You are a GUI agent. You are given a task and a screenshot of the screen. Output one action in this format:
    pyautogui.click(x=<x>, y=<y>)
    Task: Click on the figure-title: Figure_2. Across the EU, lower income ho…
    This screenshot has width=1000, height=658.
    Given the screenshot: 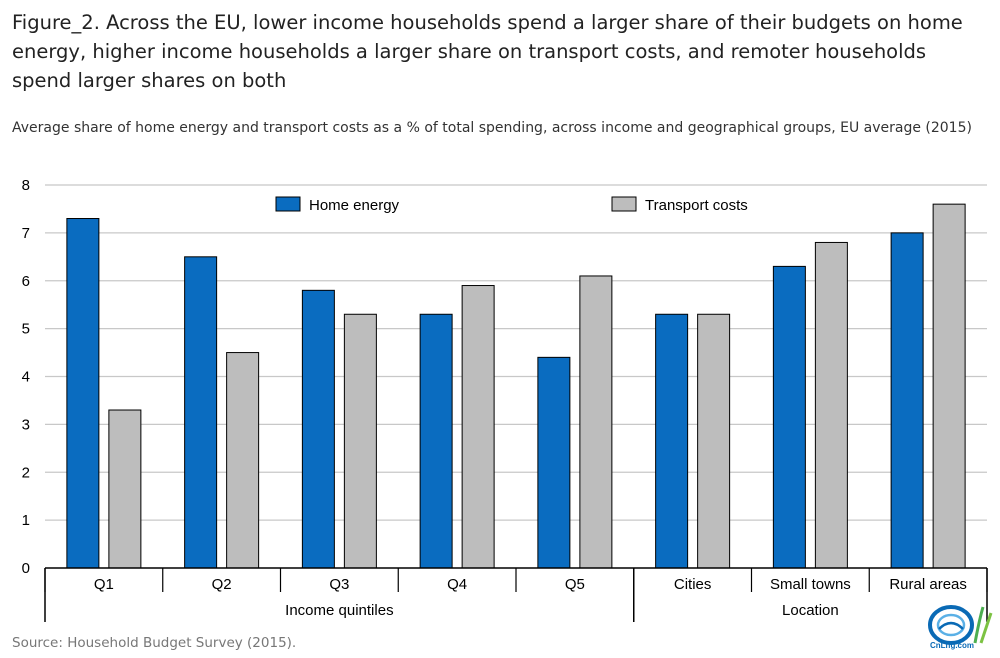 What is the action you would take?
    pyautogui.click(x=487, y=51)
    